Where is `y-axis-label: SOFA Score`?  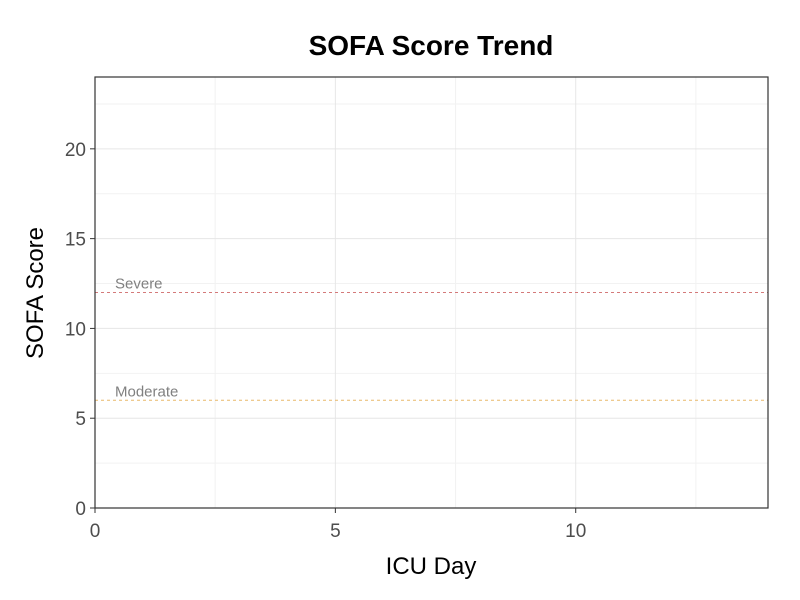 y-axis-label: SOFA Score is located at coordinates (35, 293).